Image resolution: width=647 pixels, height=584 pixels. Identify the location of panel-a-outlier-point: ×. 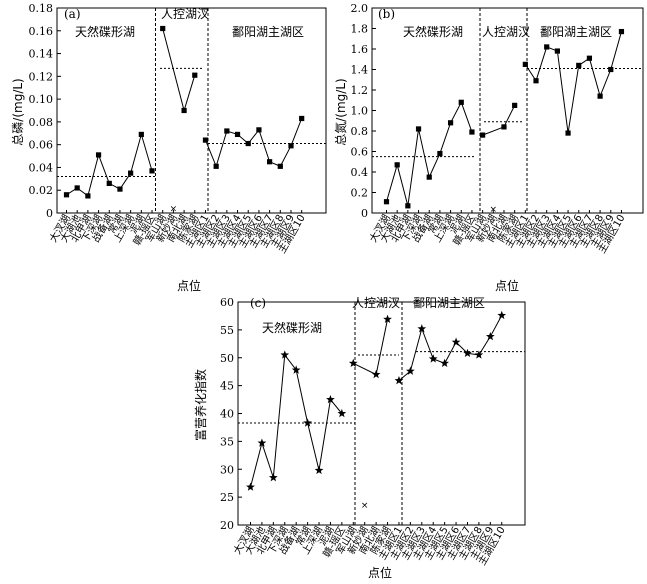
(174, 209).